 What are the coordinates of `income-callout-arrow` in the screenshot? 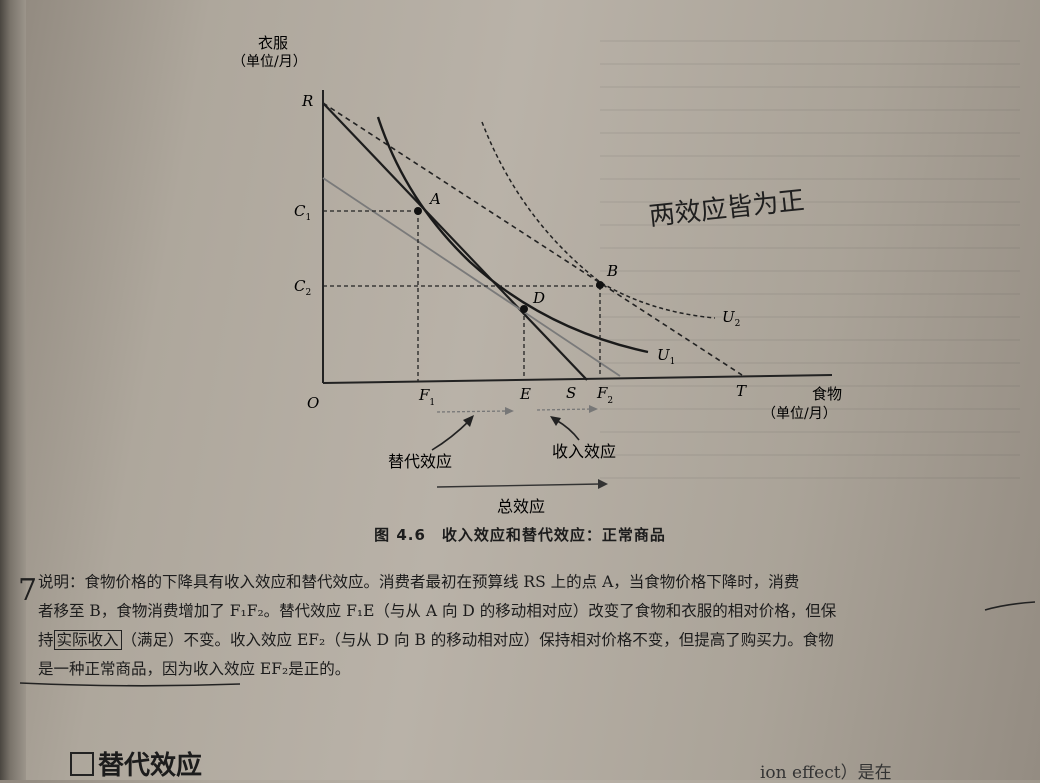 It's located at (567, 430).